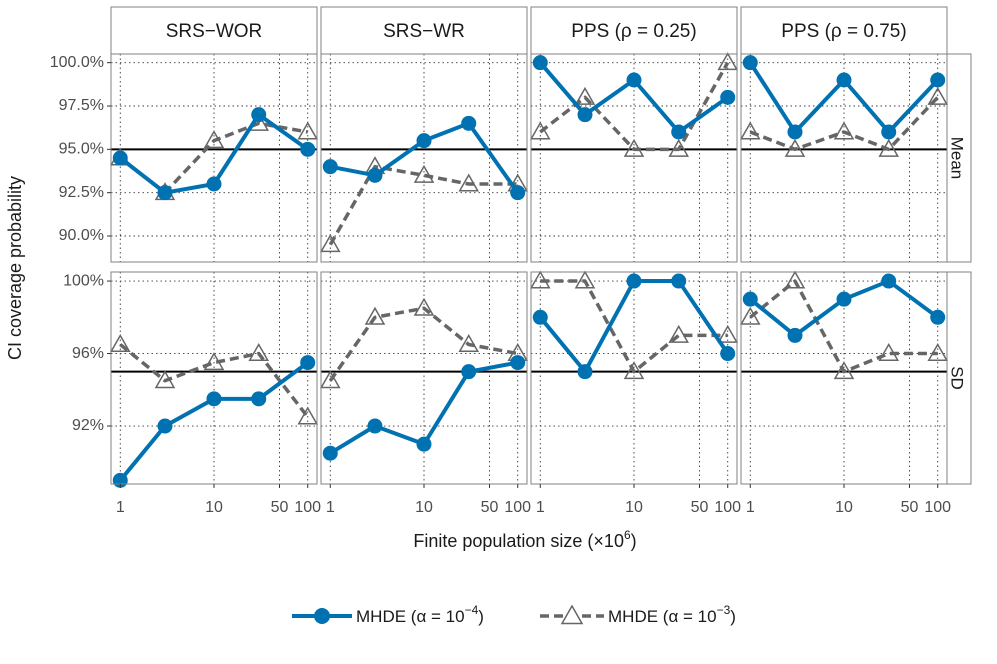 The height and width of the screenshot is (664, 997). What do you see at coordinates (88, 425) in the screenshot?
I see `y-tick-label: 92%` at bounding box center [88, 425].